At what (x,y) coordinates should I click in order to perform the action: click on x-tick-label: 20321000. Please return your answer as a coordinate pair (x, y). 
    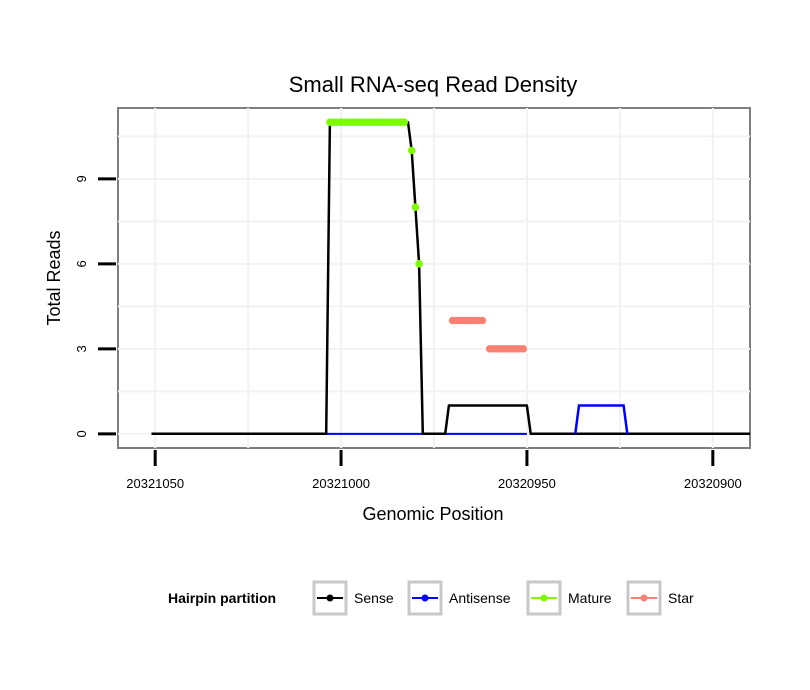
    Looking at the image, I should click on (341, 483).